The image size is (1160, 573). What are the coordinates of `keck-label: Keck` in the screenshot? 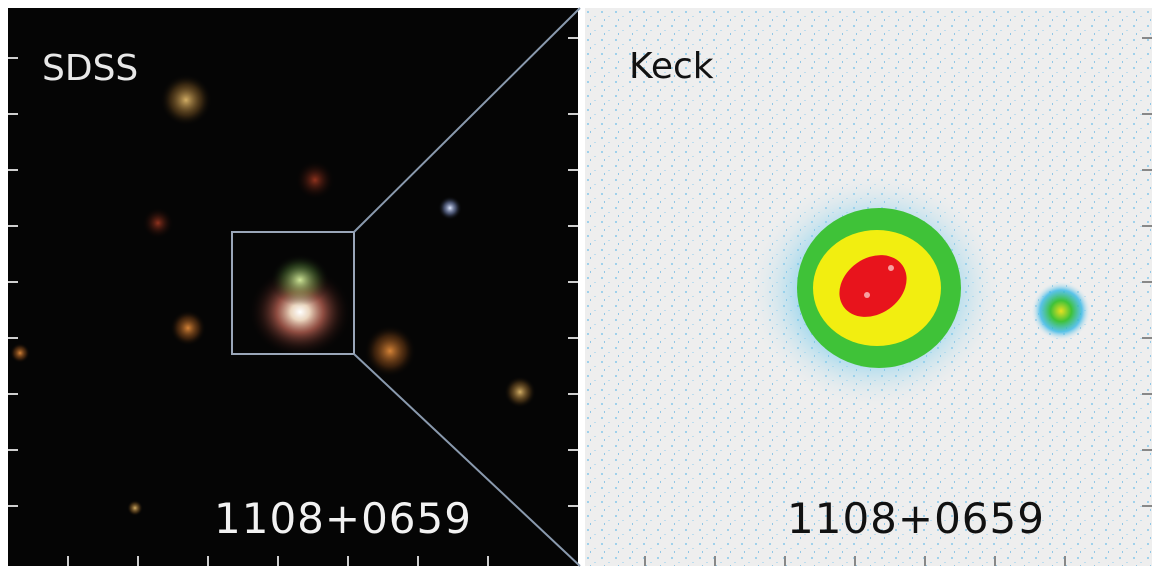 It's located at (671, 66).